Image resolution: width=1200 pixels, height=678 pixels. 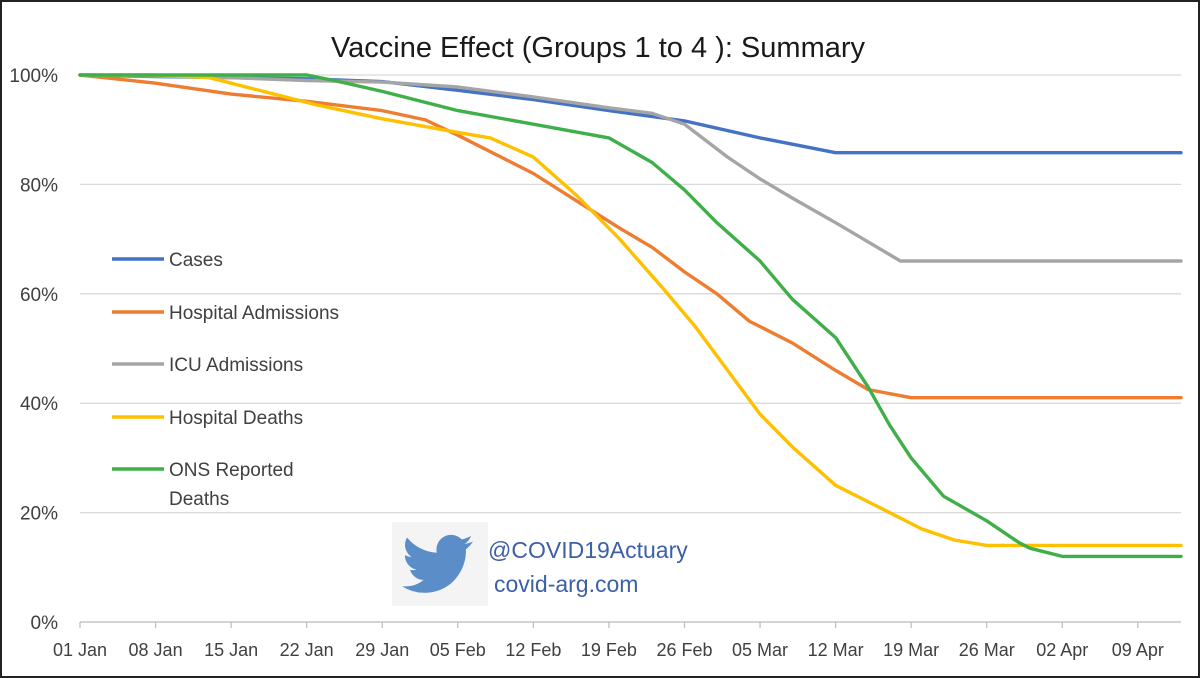 I want to click on y-tick-label: 60%, so click(x=39, y=295).